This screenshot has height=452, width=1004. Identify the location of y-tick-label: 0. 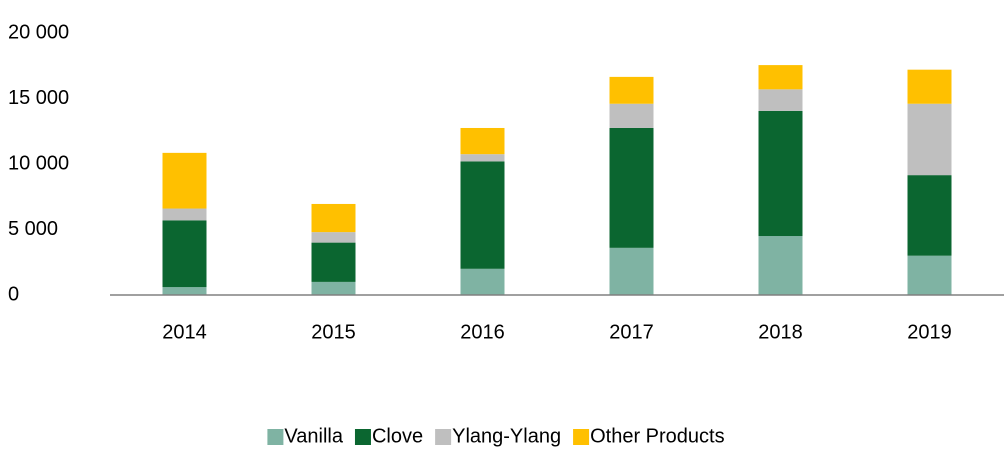
(13, 294).